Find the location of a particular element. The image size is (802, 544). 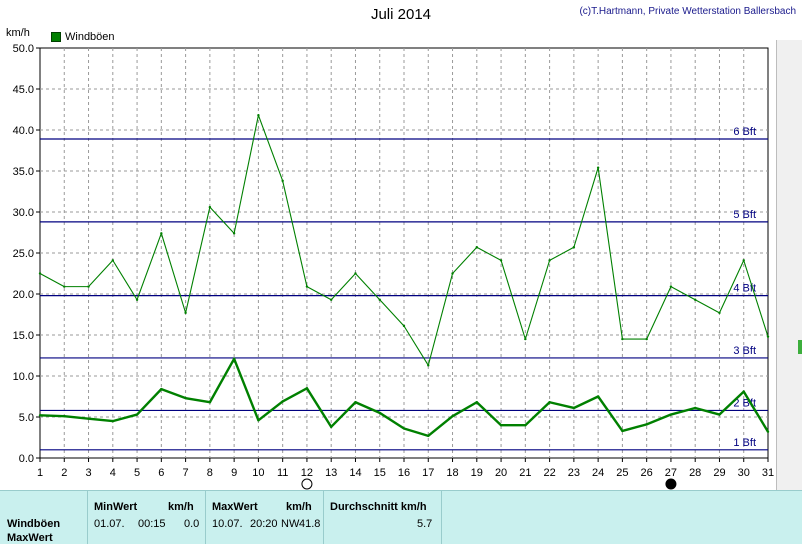

x-tick-label: 13 is located at coordinates (331, 473).